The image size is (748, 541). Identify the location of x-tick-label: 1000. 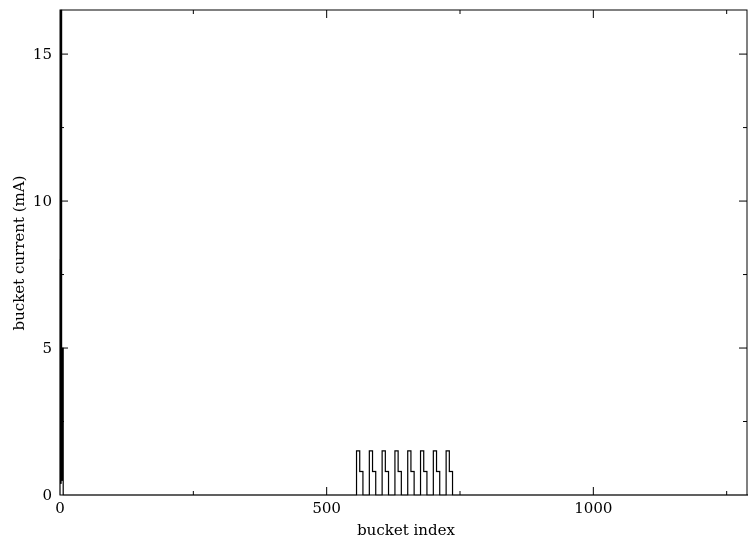
(593, 508).